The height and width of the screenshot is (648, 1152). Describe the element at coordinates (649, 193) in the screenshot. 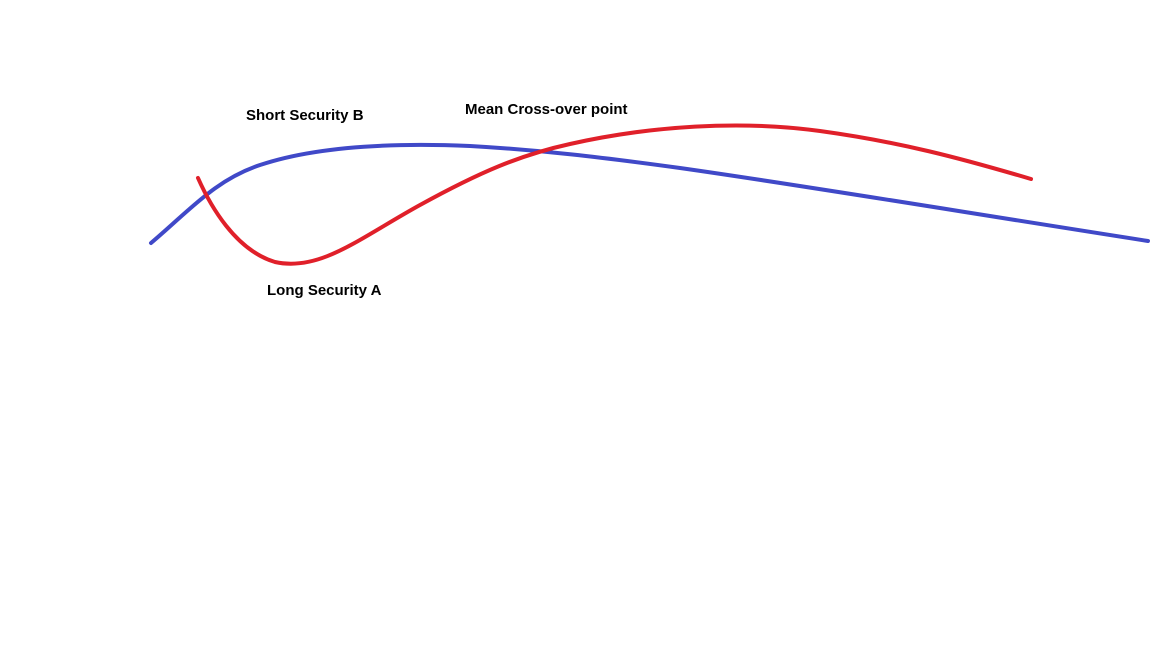

I see `short-security-b-curve` at that location.